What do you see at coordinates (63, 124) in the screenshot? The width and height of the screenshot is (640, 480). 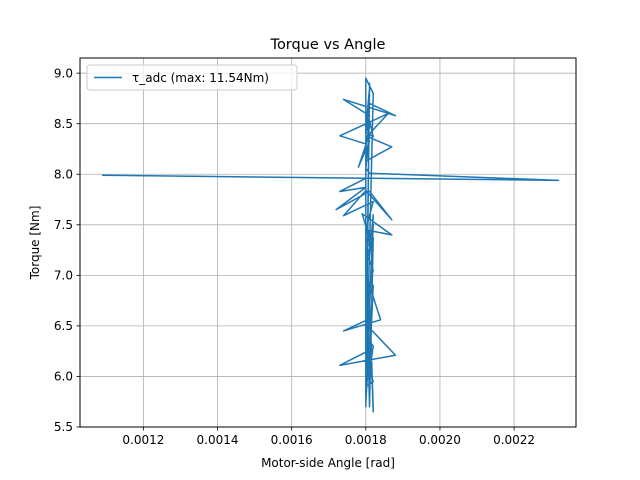 I see `y-tick-label: 8.5` at bounding box center [63, 124].